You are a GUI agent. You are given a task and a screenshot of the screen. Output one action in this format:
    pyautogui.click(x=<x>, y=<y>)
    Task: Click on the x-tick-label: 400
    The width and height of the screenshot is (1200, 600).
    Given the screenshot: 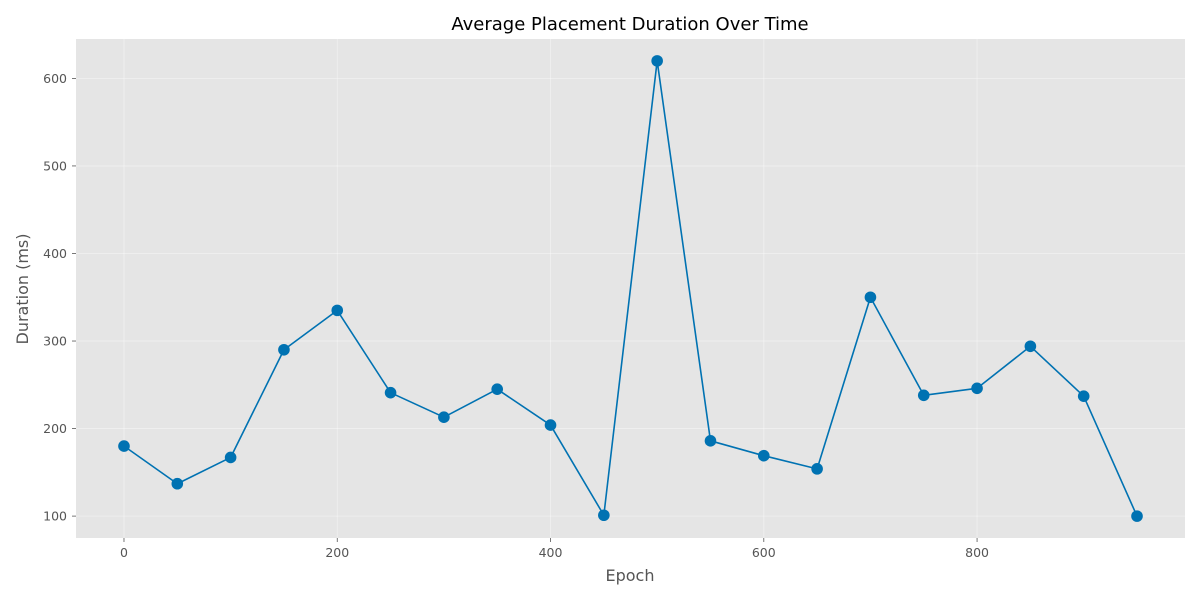 What is the action you would take?
    pyautogui.click(x=551, y=552)
    